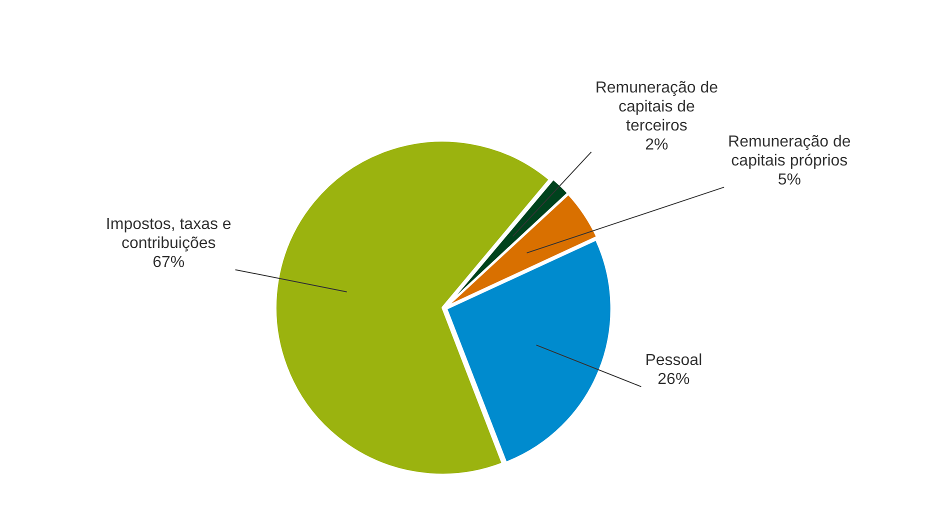  What do you see at coordinates (656, 106) in the screenshot?
I see `slice-label: Remuneração de capitais de terceiros` at bounding box center [656, 106].